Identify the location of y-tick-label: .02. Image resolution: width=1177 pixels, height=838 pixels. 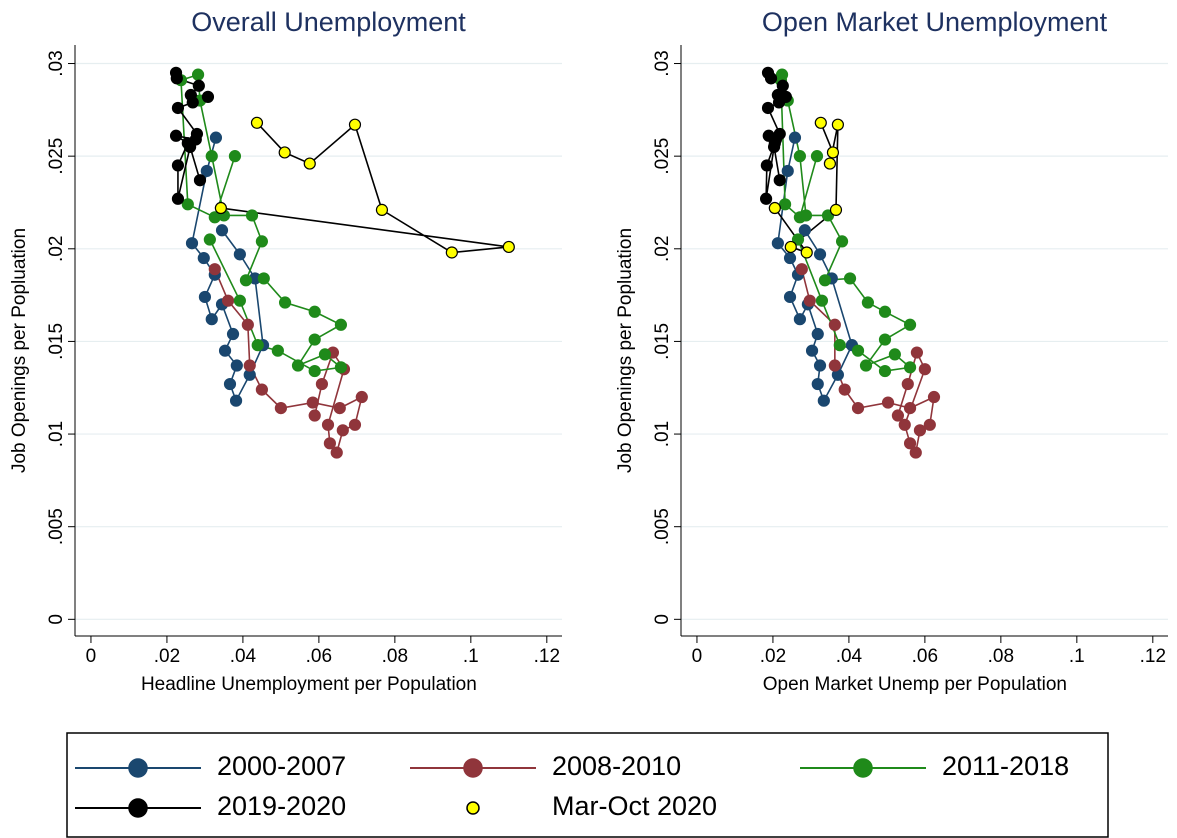
(662, 249).